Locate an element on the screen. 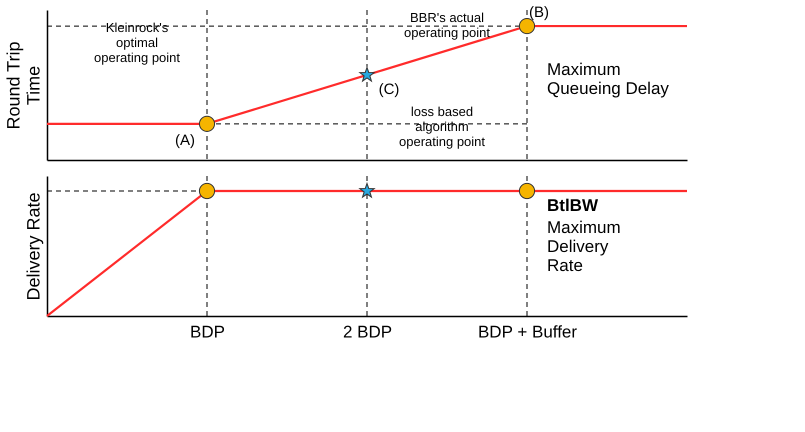  text: Maximum is located at coordinates (584, 227).